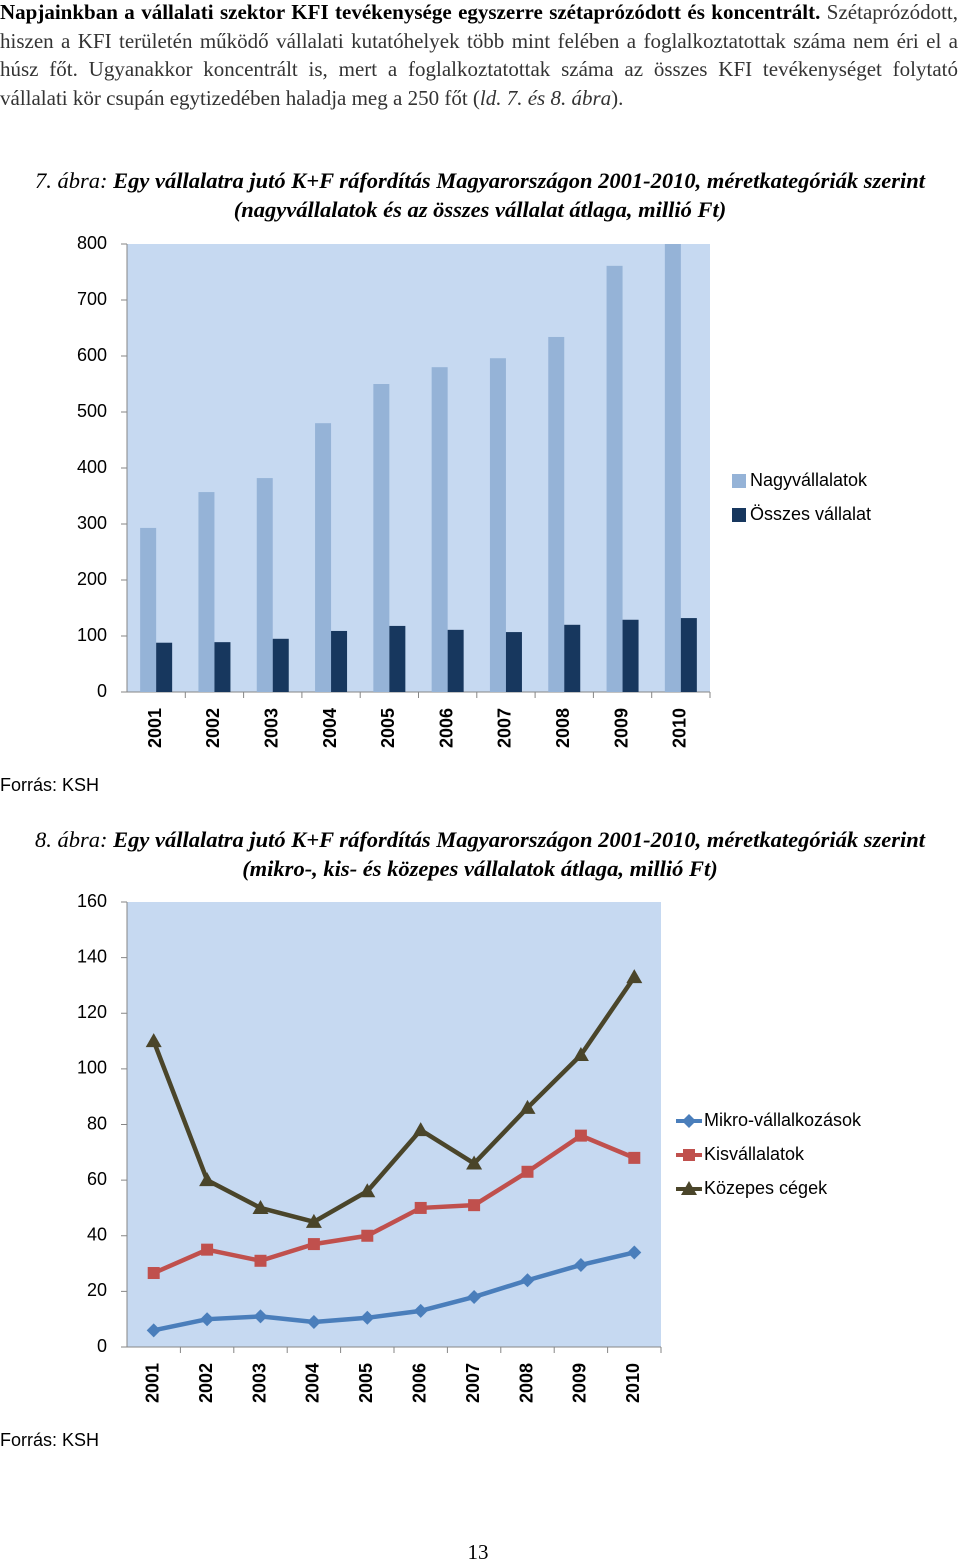  Describe the element at coordinates (809, 480) in the screenshot. I see `legend-label: Nagyvállalatok` at that location.